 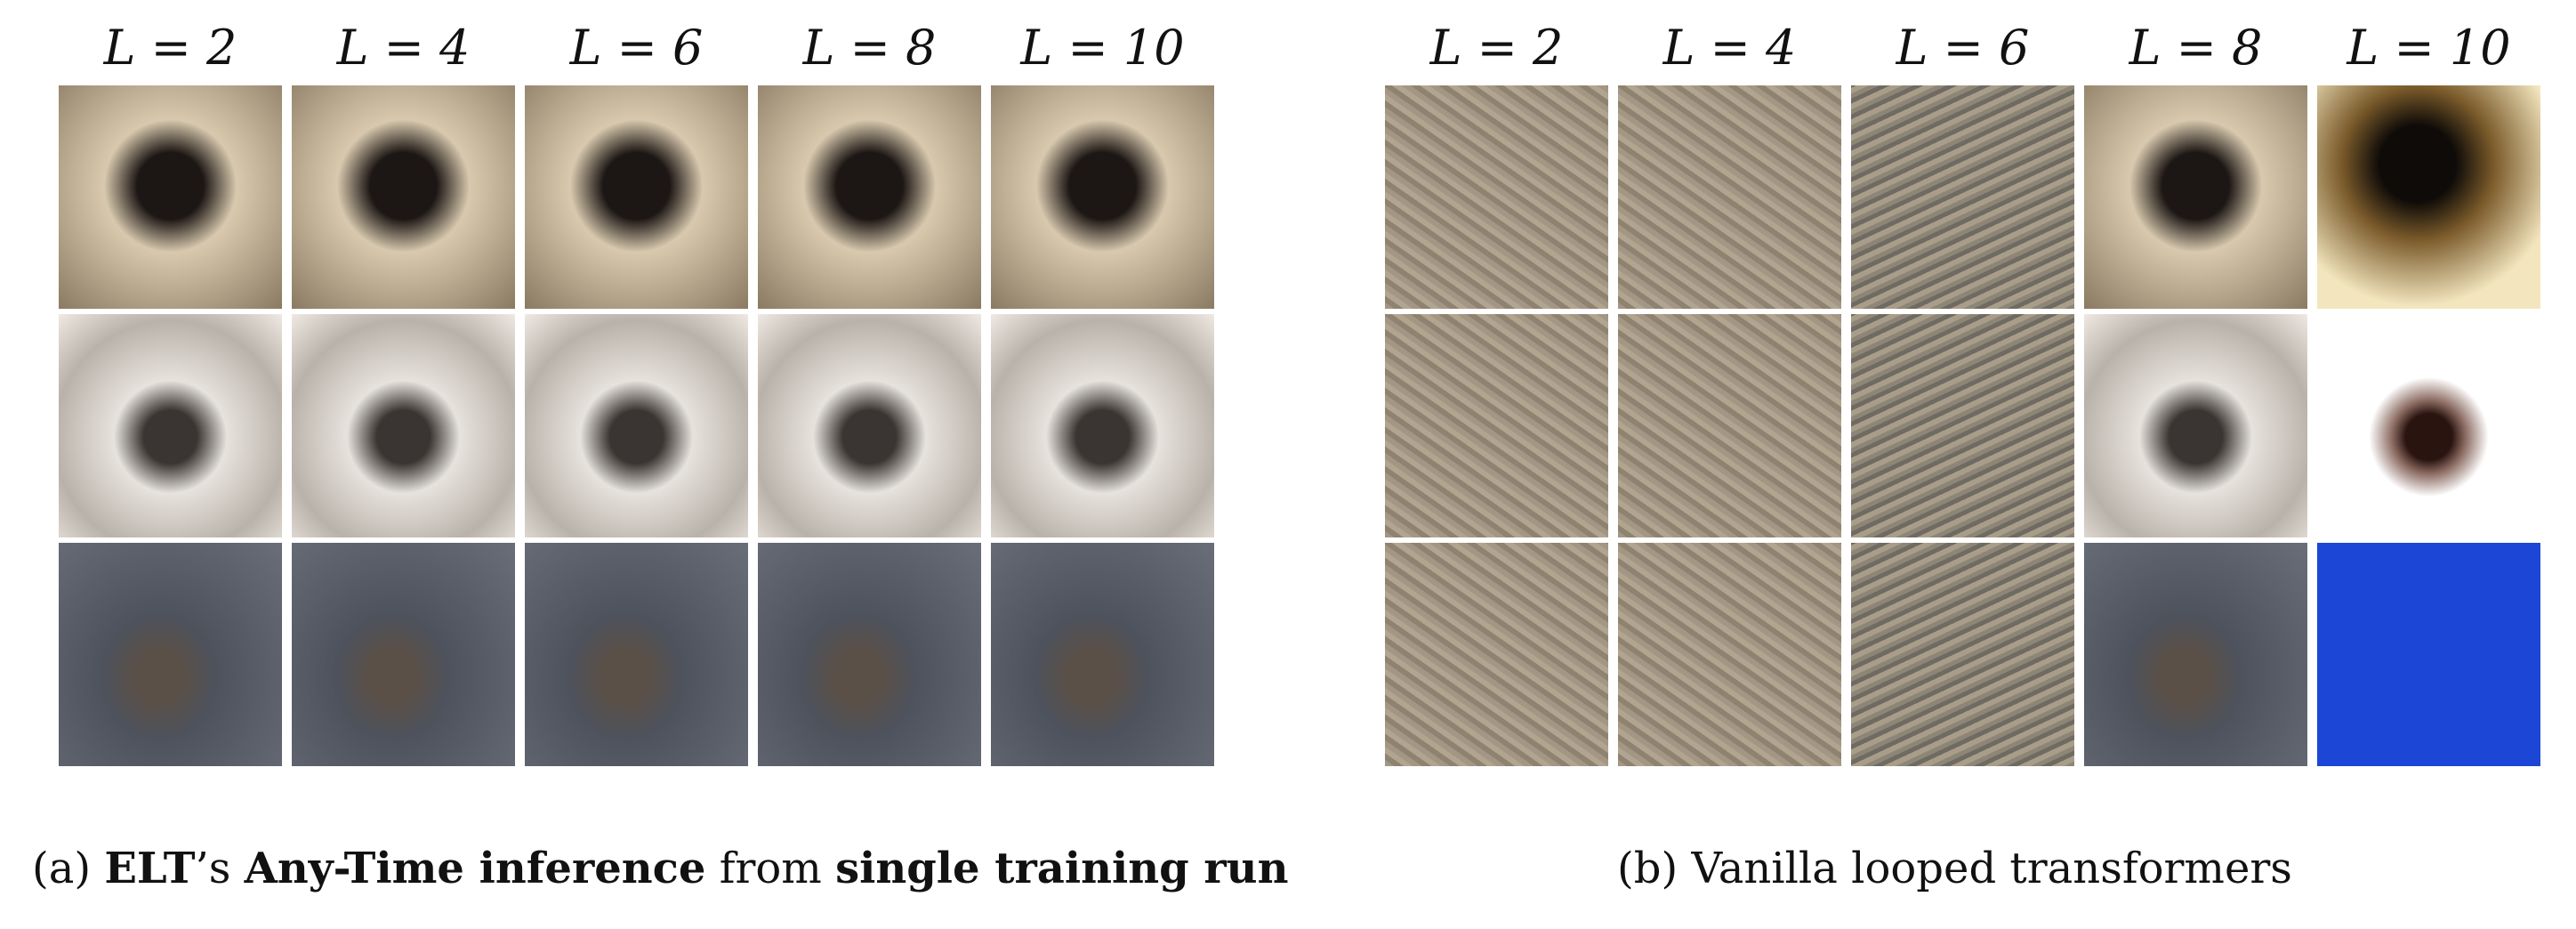 I want to click on caption-text: ’s, so click(x=220, y=868).